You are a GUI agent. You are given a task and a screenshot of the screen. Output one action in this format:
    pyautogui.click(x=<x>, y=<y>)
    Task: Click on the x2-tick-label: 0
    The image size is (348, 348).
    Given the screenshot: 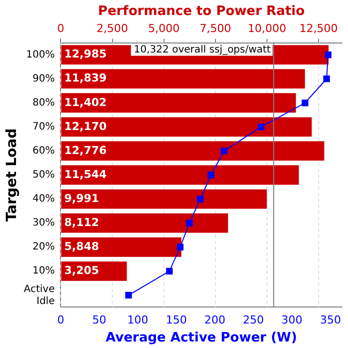 What is the action you would take?
    pyautogui.click(x=60, y=29)
    